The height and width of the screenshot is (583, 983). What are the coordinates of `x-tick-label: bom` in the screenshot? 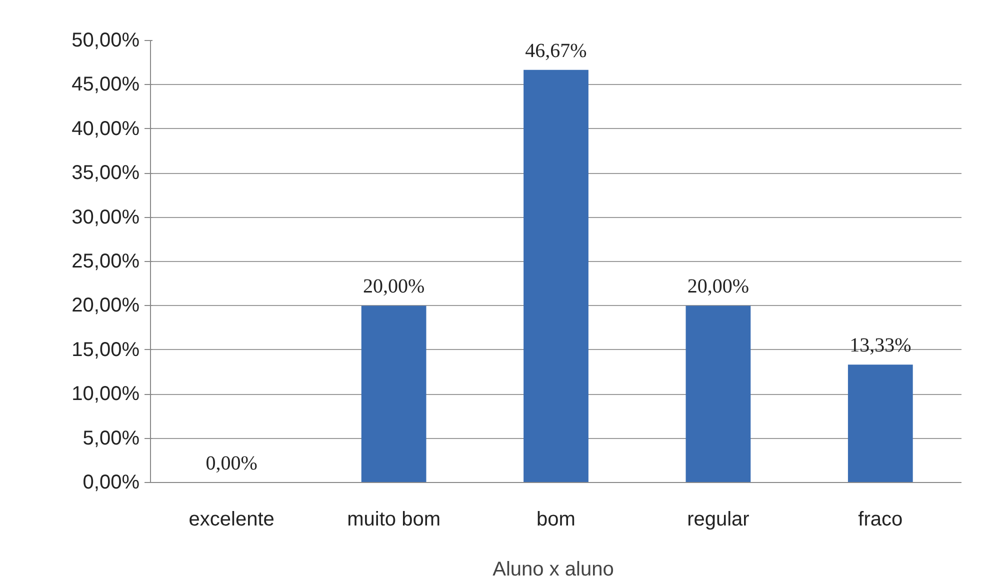 It's located at (556, 519).